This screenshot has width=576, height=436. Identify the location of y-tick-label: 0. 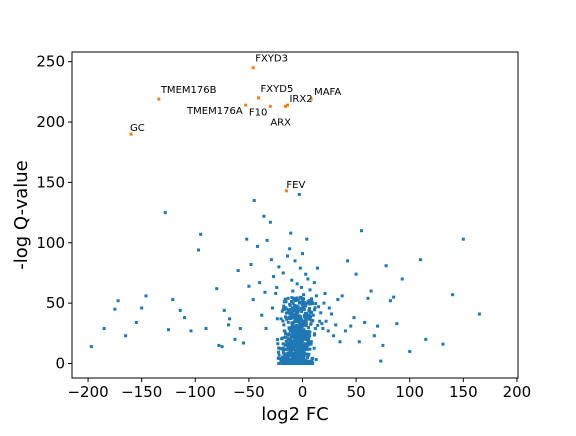
(60, 364).